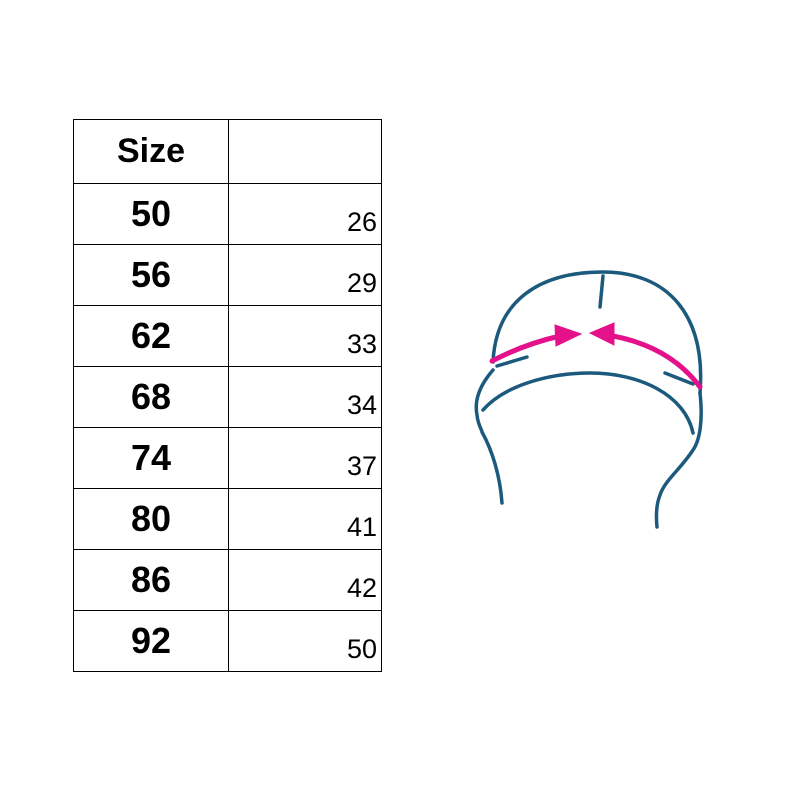  I want to click on value-cell: 50, so click(305, 641).